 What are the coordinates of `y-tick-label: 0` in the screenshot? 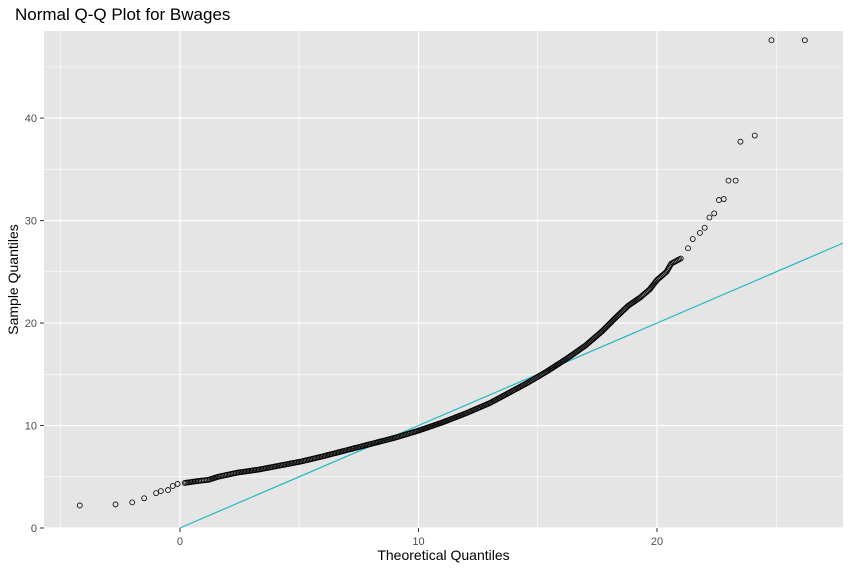 It's located at (34, 529).